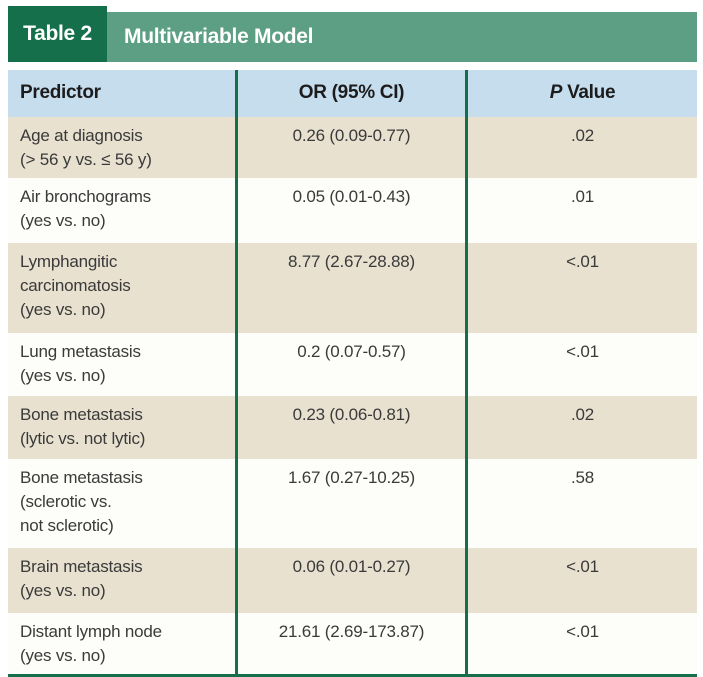 The width and height of the screenshot is (703, 677). I want to click on predictor-cell: Lung metastasis (yes vs. no), so click(80, 363).